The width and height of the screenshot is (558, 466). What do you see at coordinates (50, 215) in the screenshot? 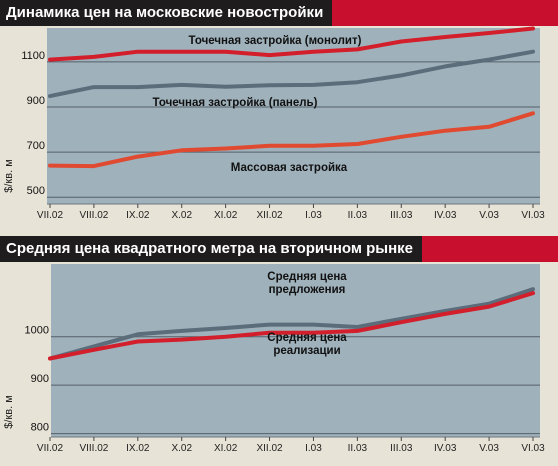
I see `c1-x-tick-VII.02: VII.02` at bounding box center [50, 215].